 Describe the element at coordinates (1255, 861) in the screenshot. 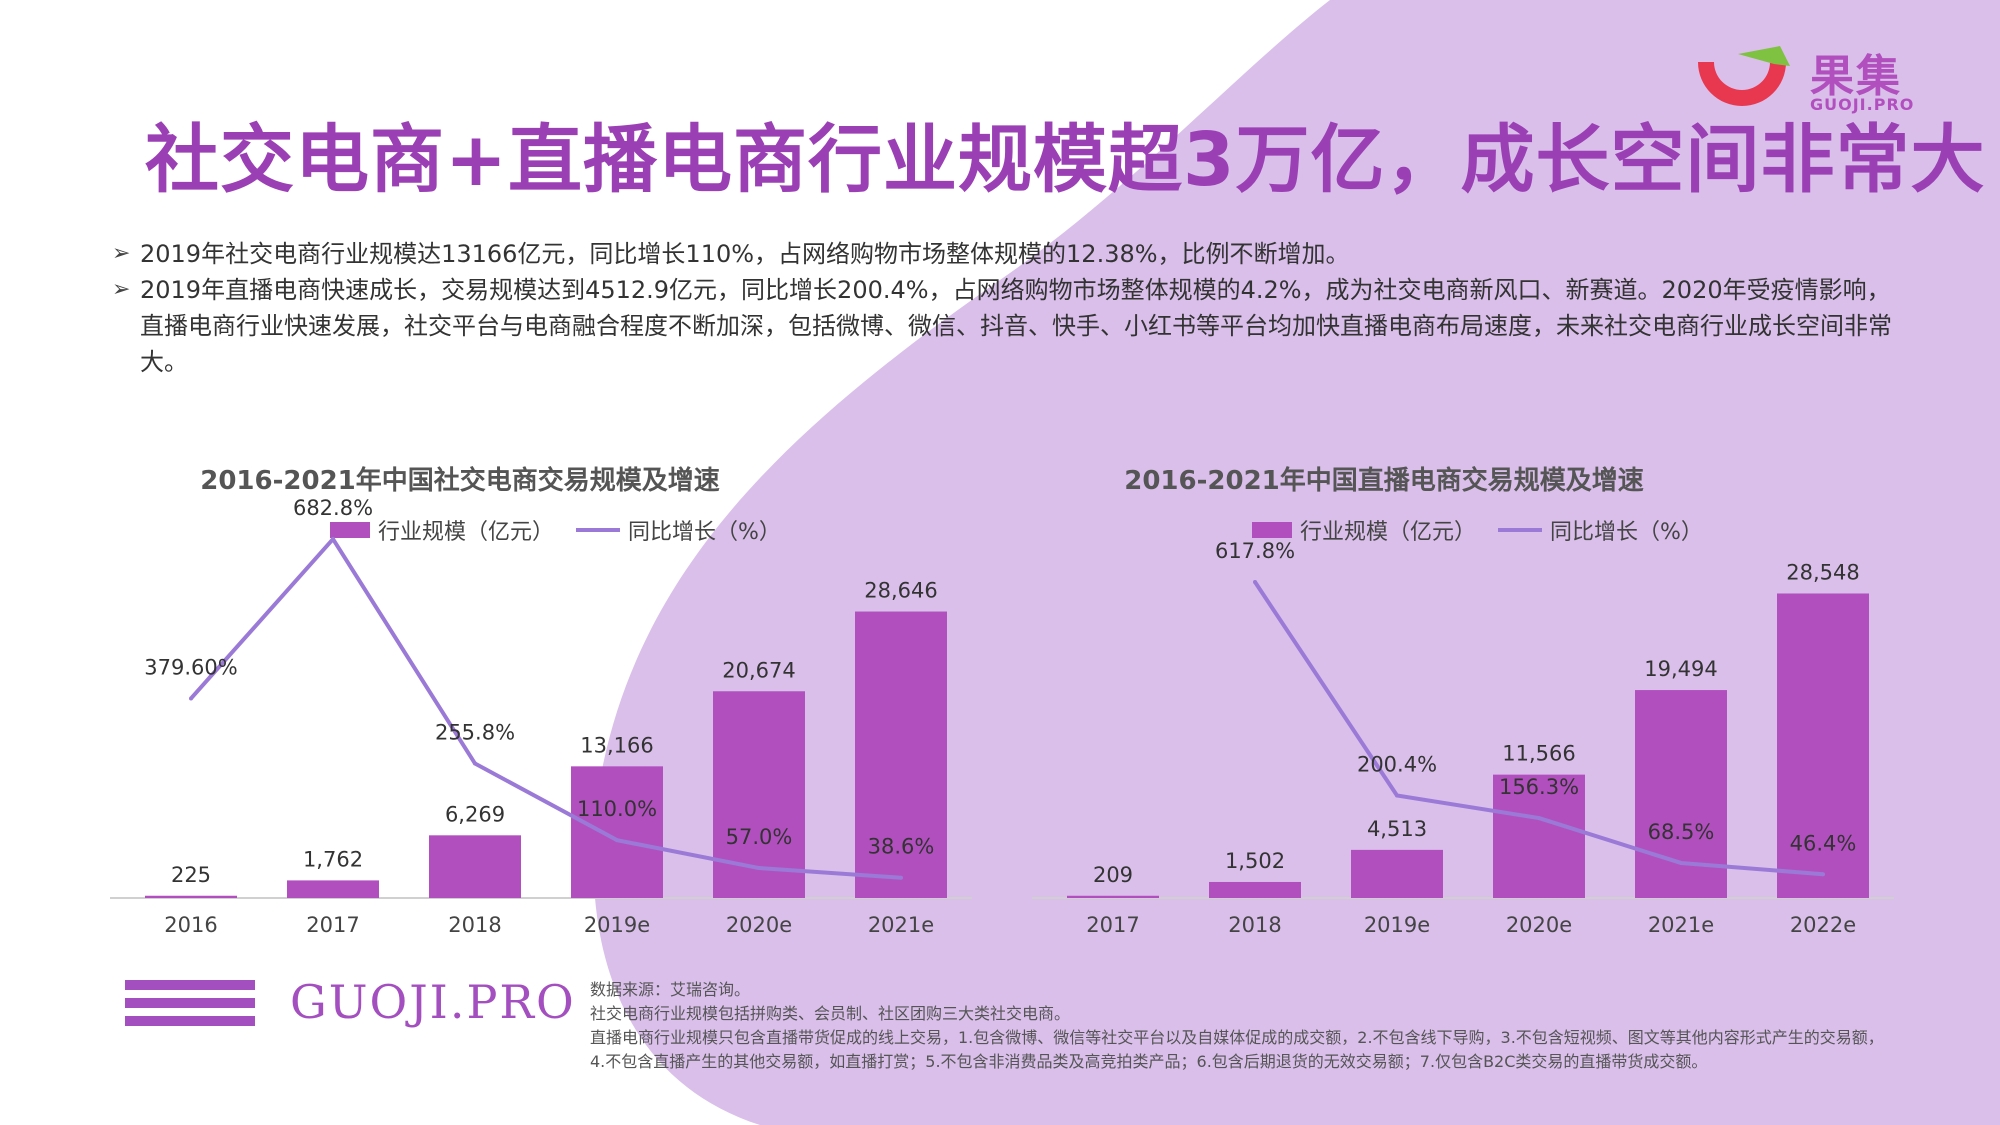

I see `bar-value-label: 1,502` at that location.